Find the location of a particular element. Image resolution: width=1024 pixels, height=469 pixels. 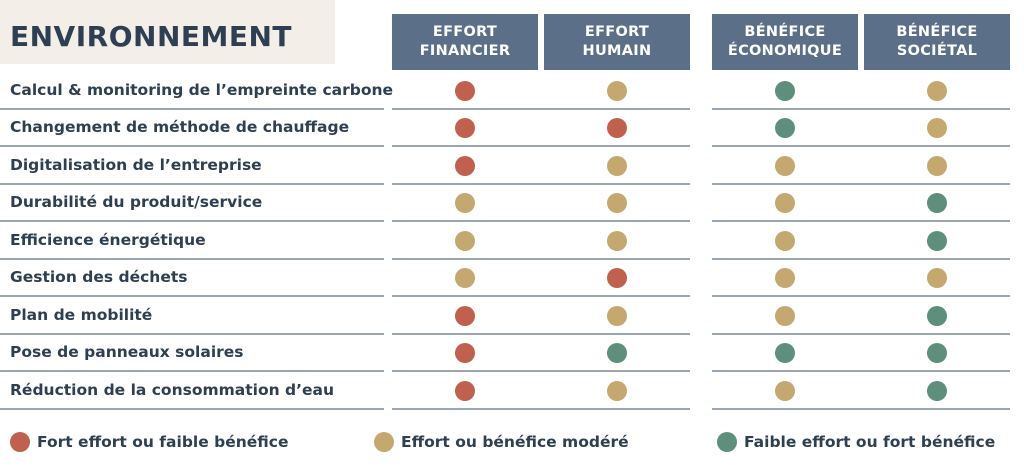

column-header-3: BÉNÉFICE SOCIÉTAL is located at coordinates (937, 42).